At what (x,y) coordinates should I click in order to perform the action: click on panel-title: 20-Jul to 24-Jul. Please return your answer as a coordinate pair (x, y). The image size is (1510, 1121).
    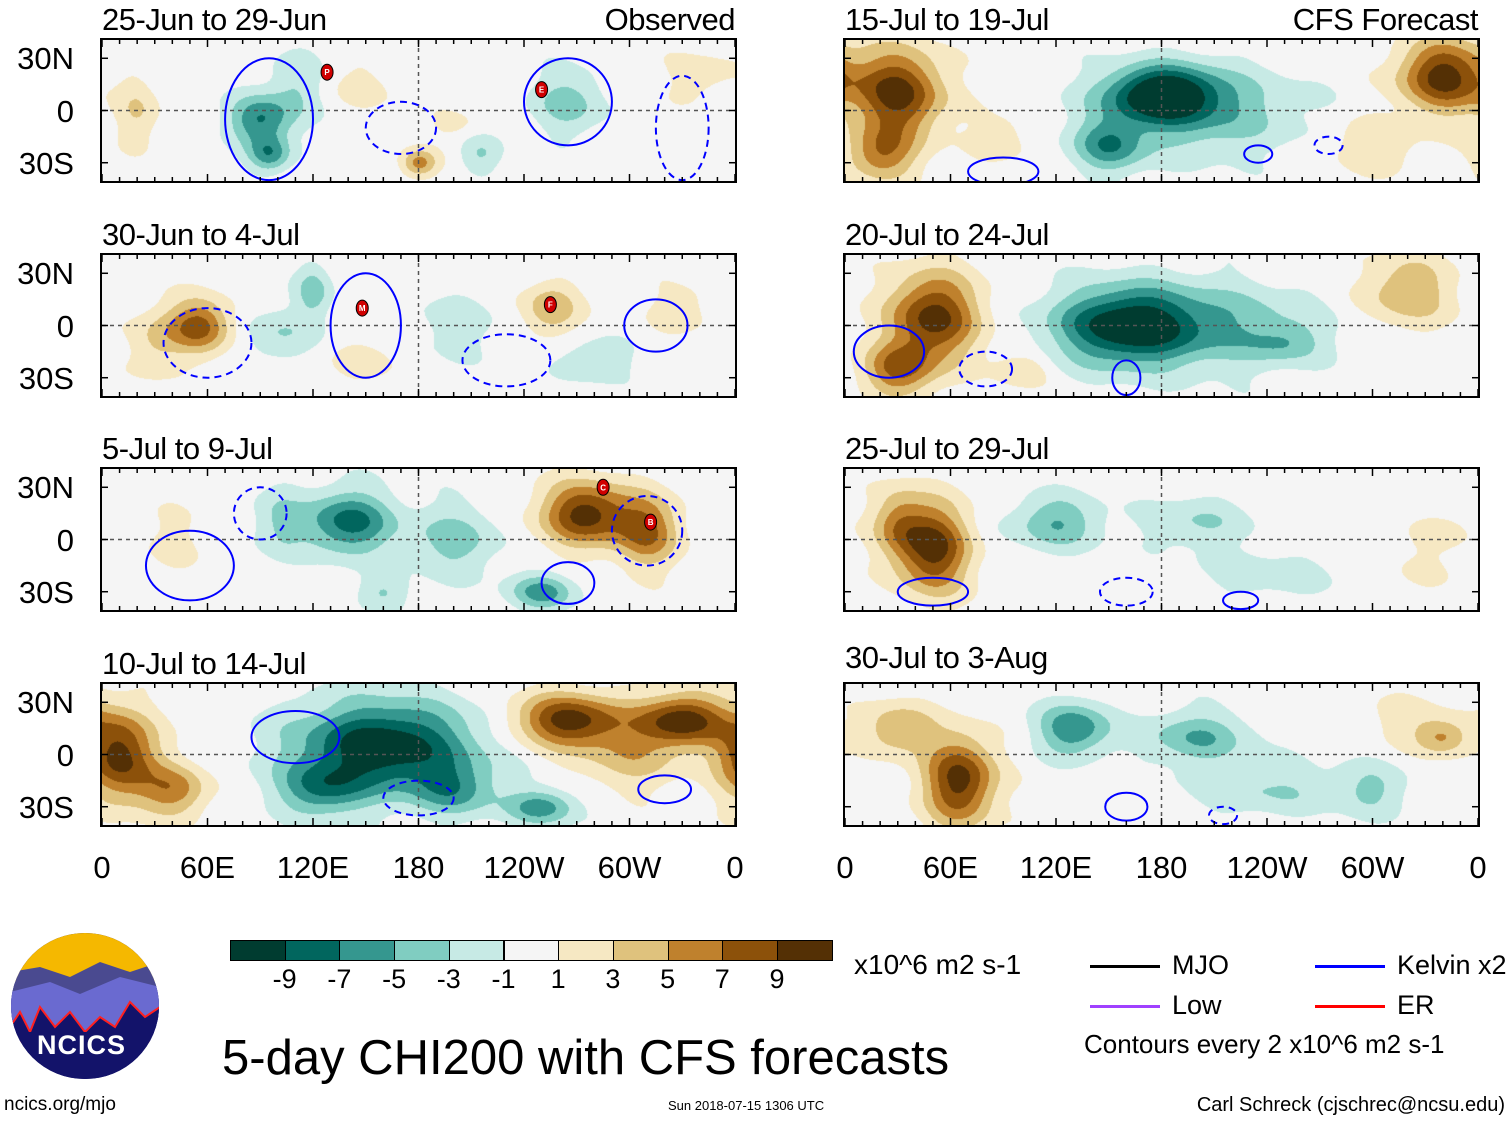
    Looking at the image, I should click on (947, 234).